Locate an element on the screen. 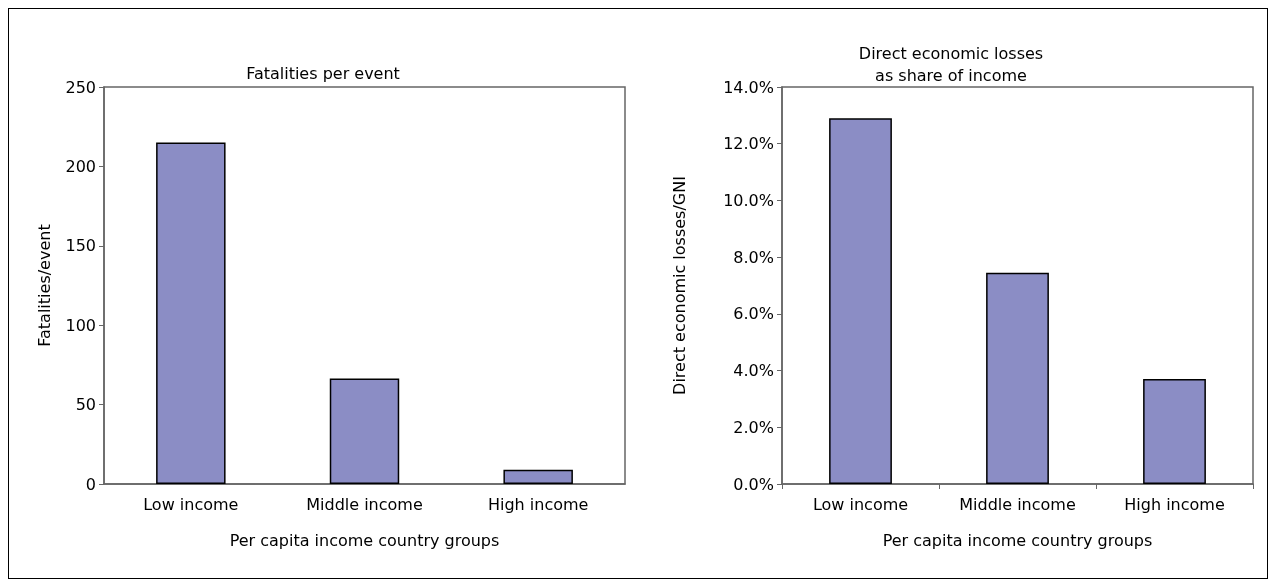  y-tick-label: 0 is located at coordinates (90, 484).